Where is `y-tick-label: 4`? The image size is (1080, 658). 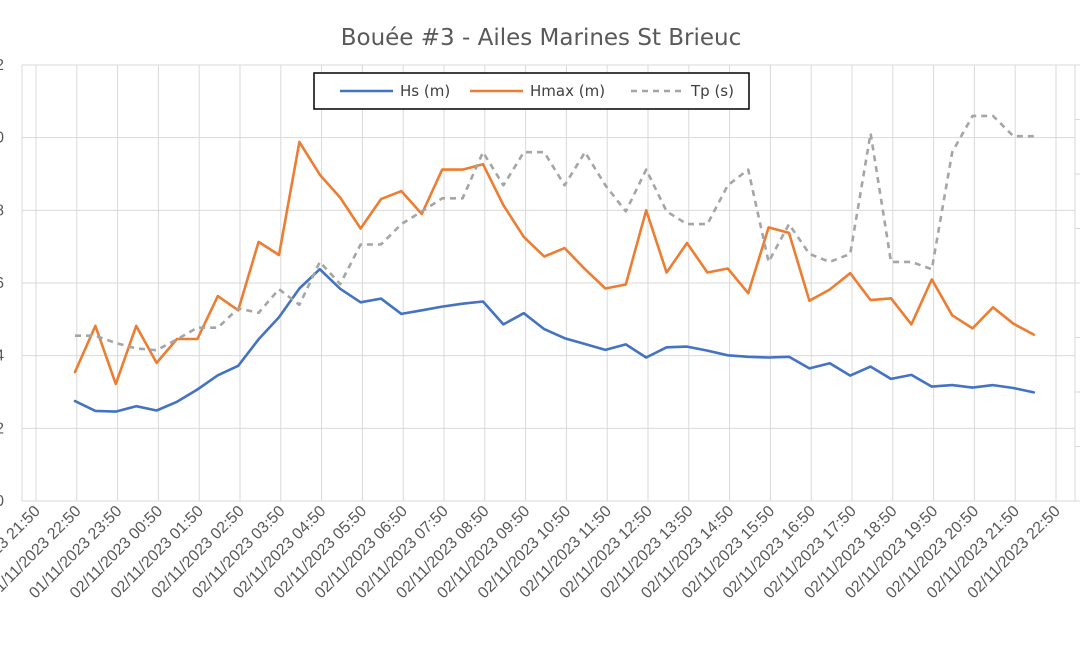
y-tick-label: 4 is located at coordinates (2, 356).